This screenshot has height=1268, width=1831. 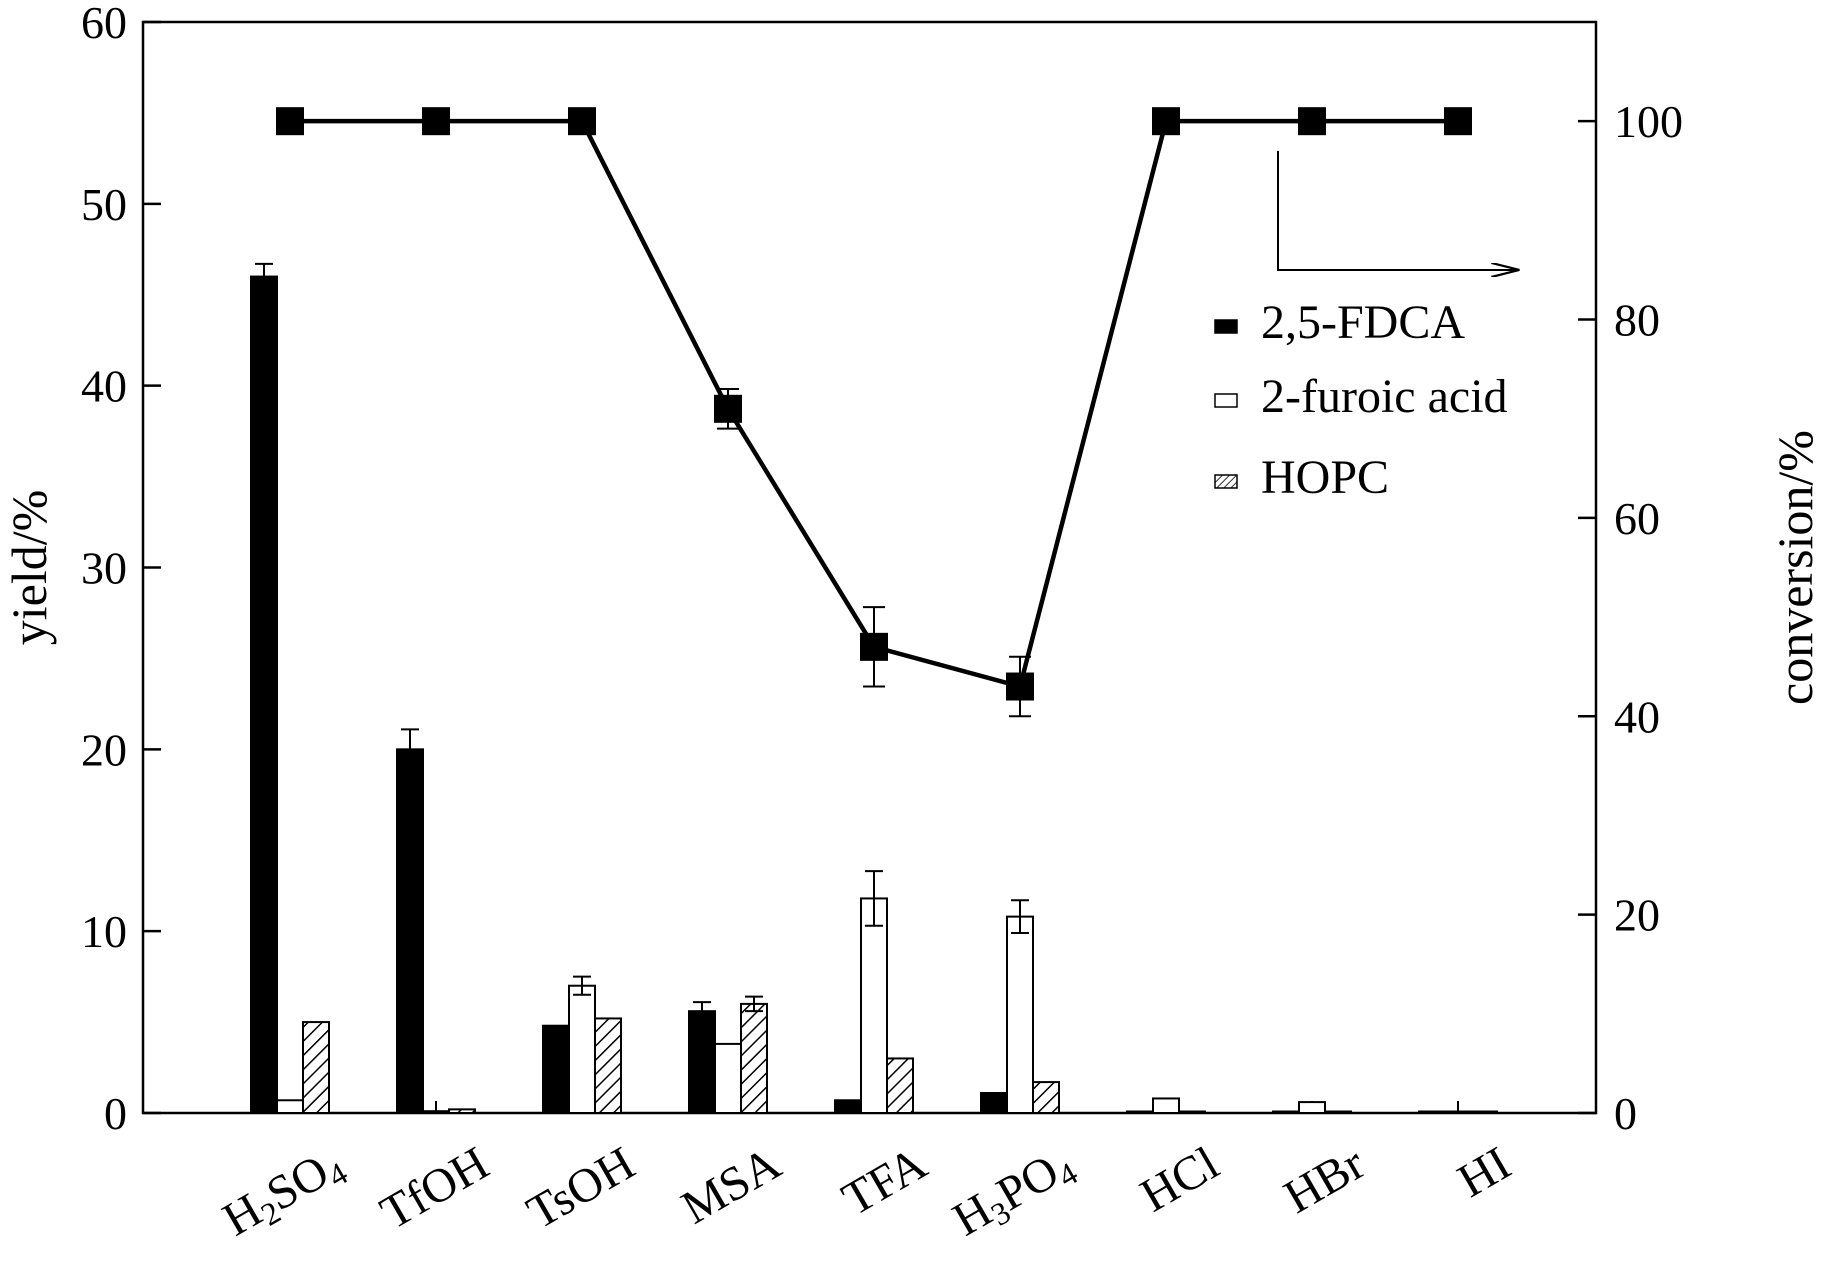 What do you see at coordinates (29, 568) in the screenshot?
I see `y-axis-title: yield/%` at bounding box center [29, 568].